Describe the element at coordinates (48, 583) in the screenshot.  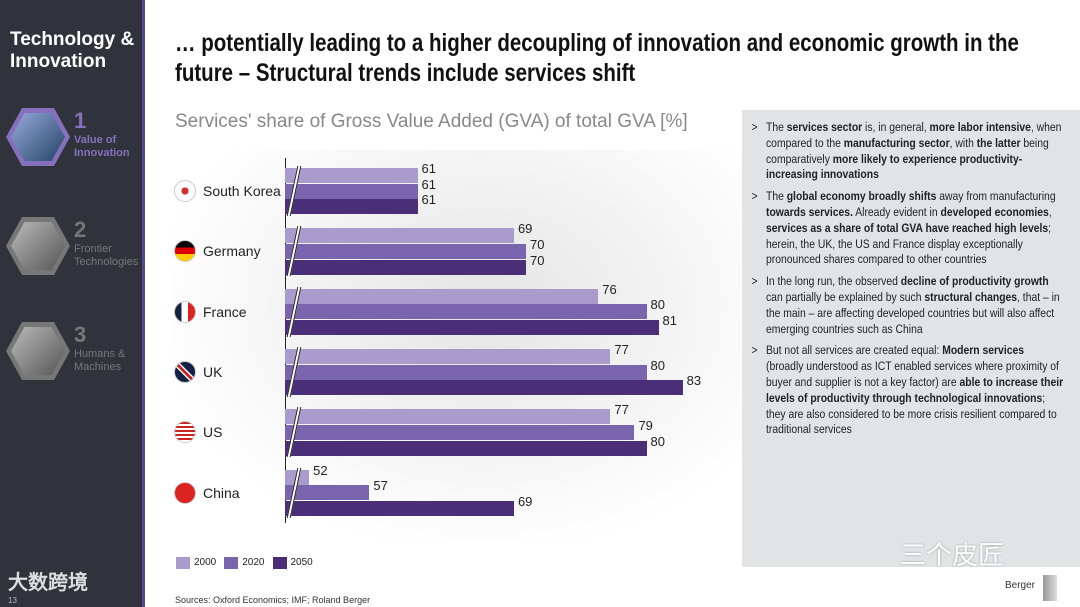
I see `logo-text: 大数跨境` at that location.